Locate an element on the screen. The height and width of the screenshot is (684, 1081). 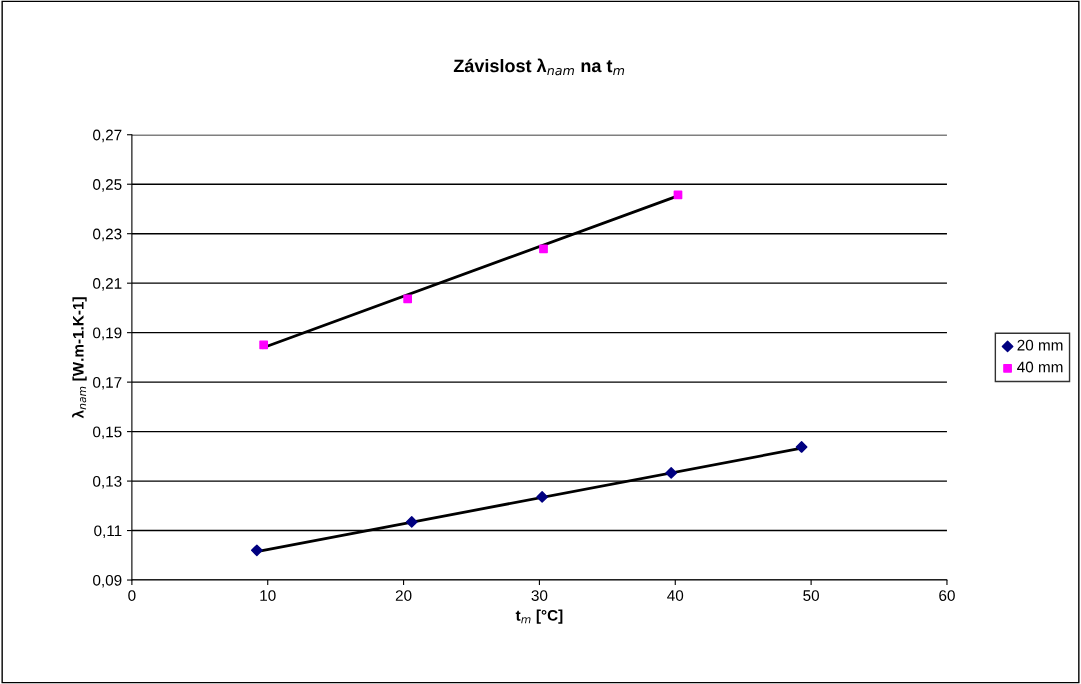
y-tick-label: 0,25 is located at coordinates (107, 185).